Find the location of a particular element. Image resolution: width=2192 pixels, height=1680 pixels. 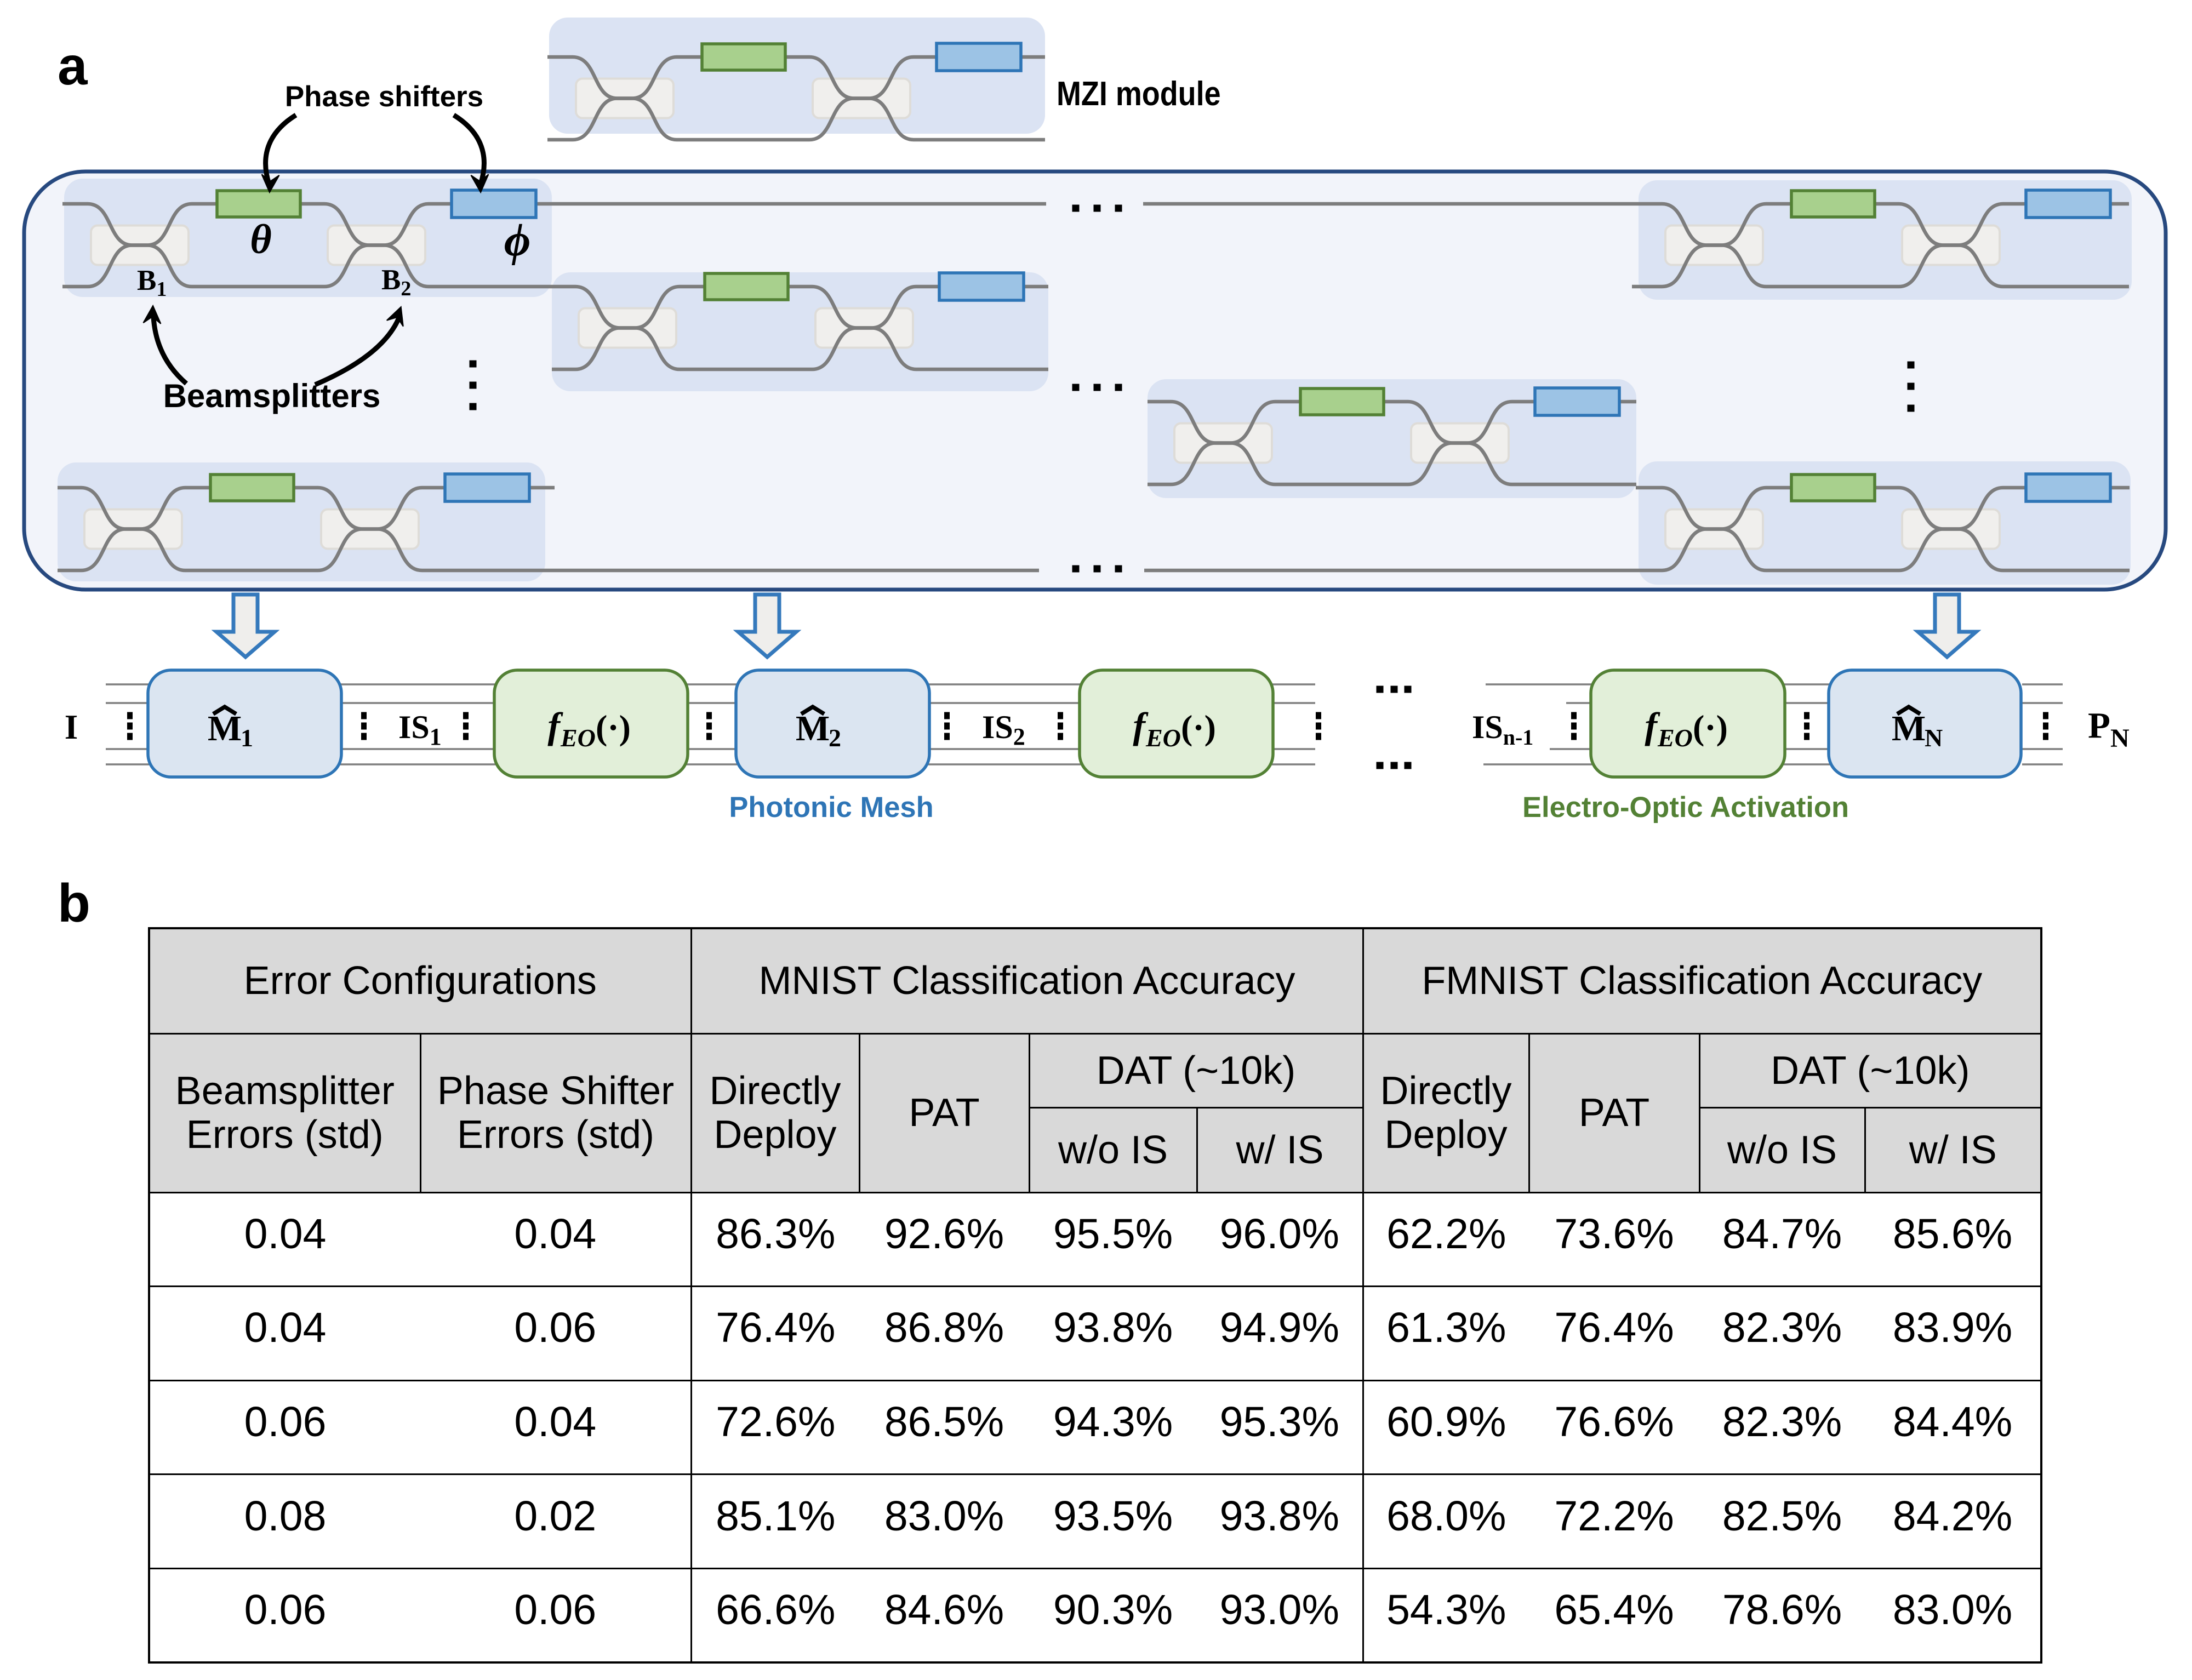

svg-text: ϕ is located at coordinates (517, 240).